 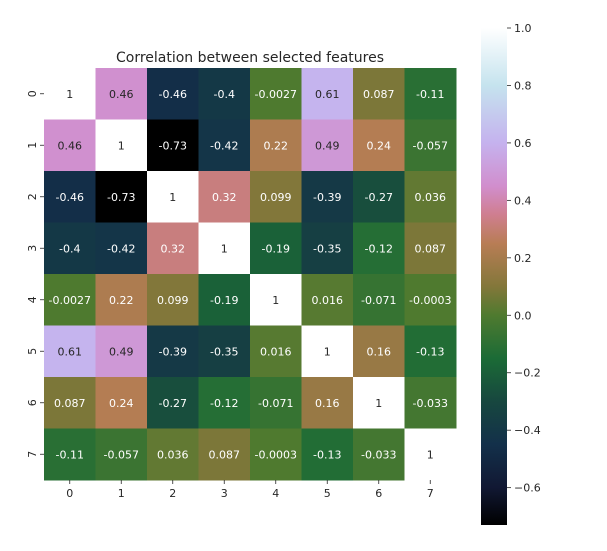 What do you see at coordinates (69, 493) in the screenshot?
I see `x-tick-label: 0` at bounding box center [69, 493].